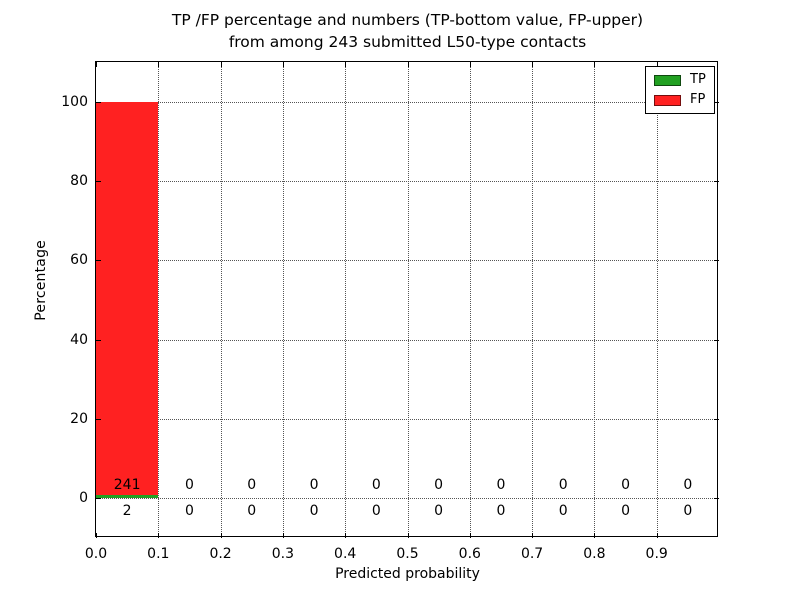  What do you see at coordinates (532, 554) in the screenshot?
I see `x-tick-label: 0.7` at bounding box center [532, 554].